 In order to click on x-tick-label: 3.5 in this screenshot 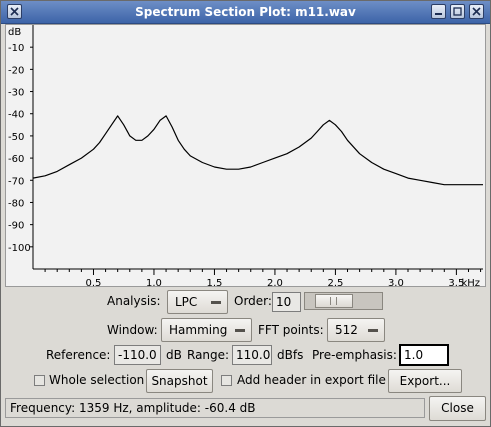, I will do `click(456, 282)`.